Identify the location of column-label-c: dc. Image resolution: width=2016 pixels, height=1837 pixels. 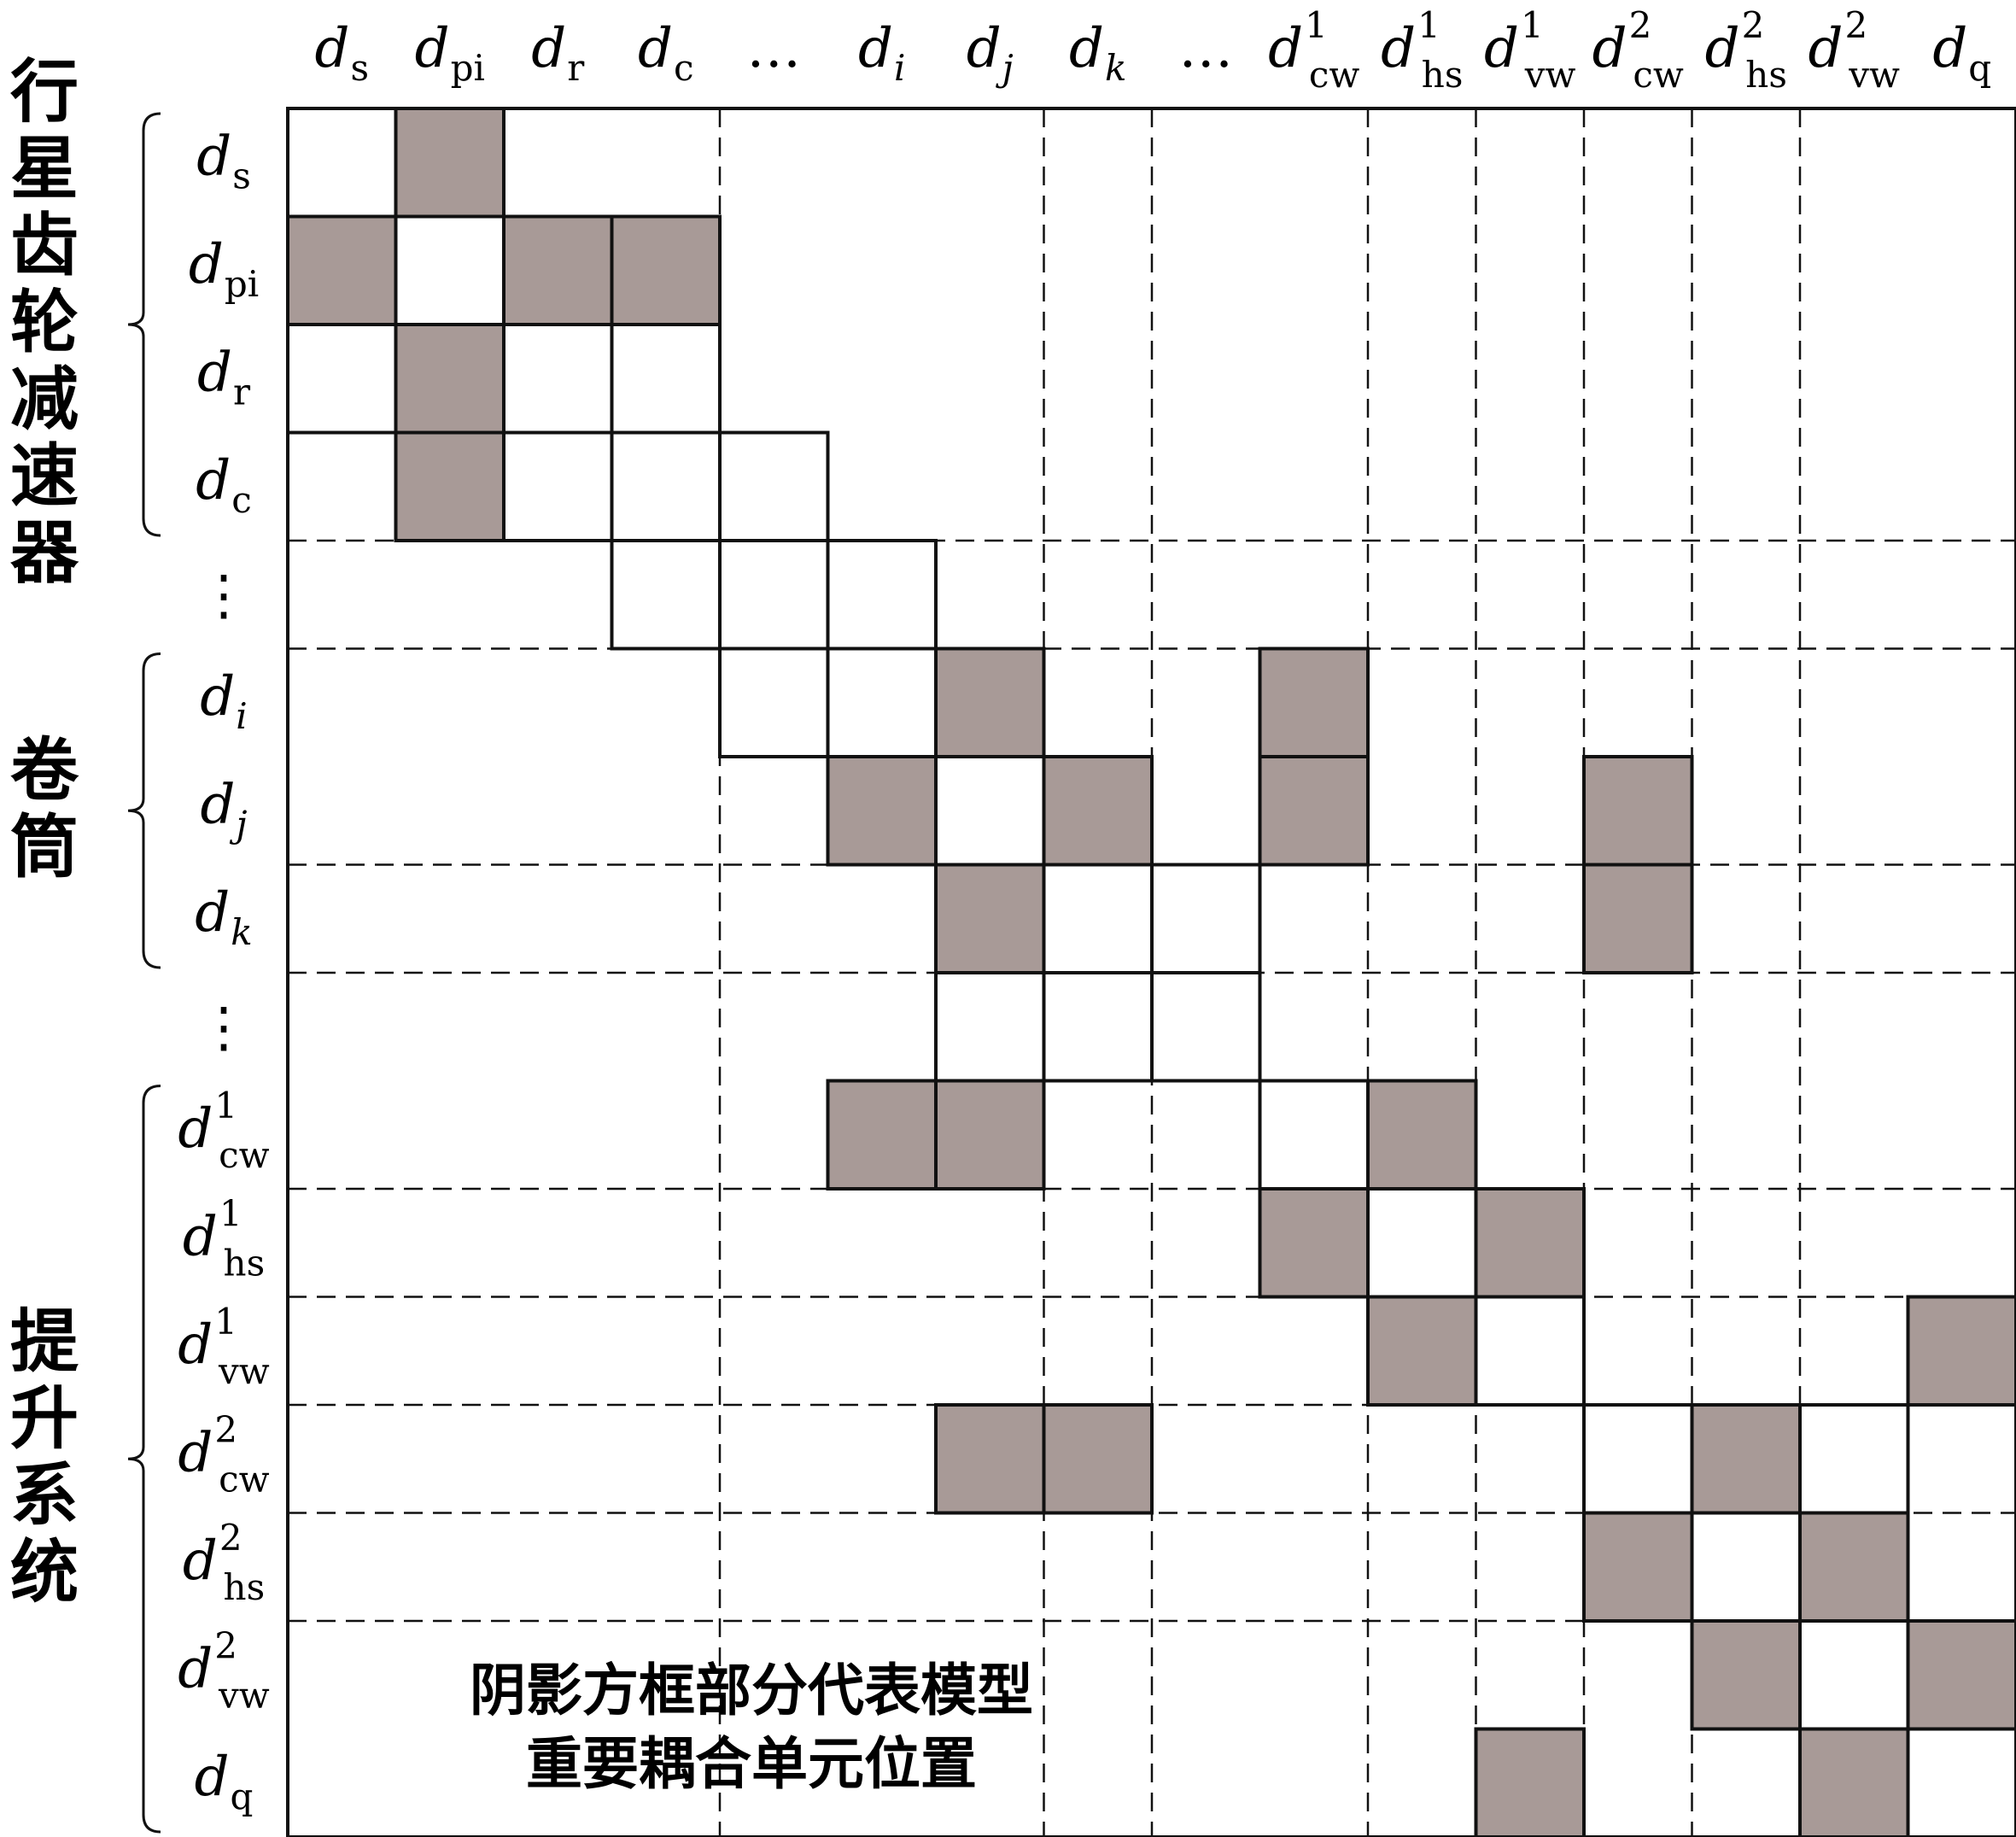
(666, 53).